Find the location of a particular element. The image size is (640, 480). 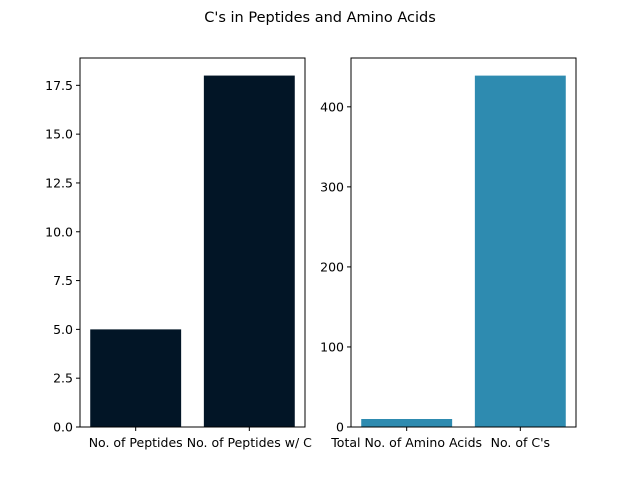

y-tick-label: 100 is located at coordinates (332, 346).